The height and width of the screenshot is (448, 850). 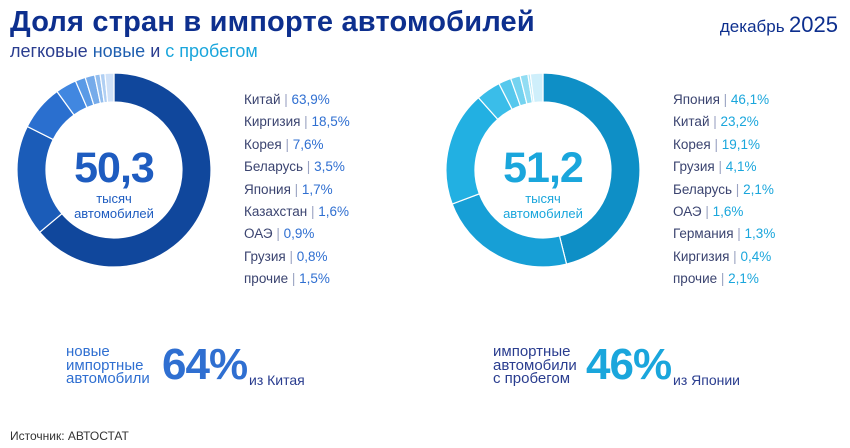 I want to click on legend-value: 1,7%, so click(x=317, y=189).